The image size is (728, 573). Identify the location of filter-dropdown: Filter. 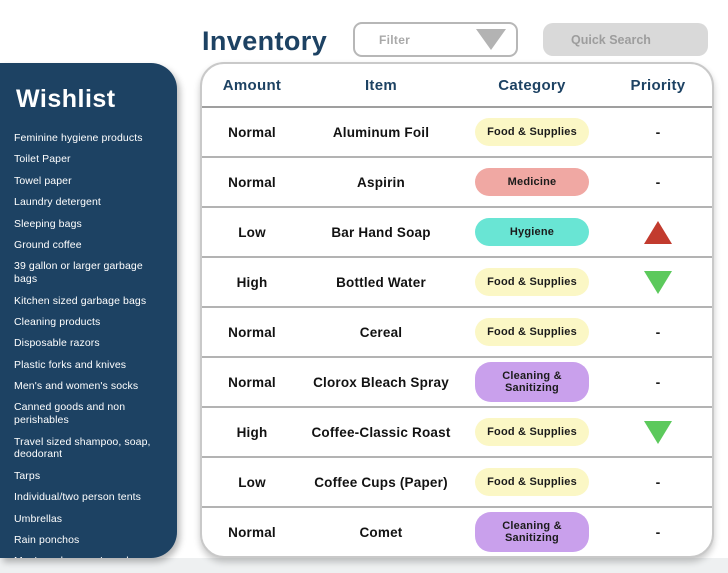
(435, 39).